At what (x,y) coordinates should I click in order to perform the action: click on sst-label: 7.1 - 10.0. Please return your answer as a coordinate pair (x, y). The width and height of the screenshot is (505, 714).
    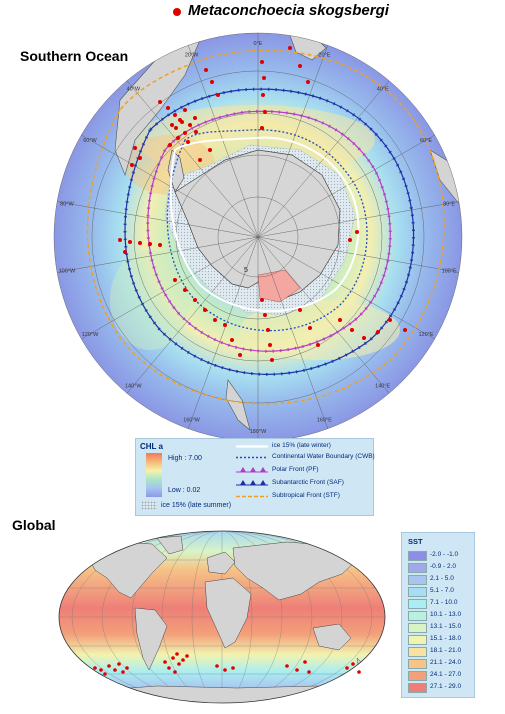
    Looking at the image, I should click on (444, 602).